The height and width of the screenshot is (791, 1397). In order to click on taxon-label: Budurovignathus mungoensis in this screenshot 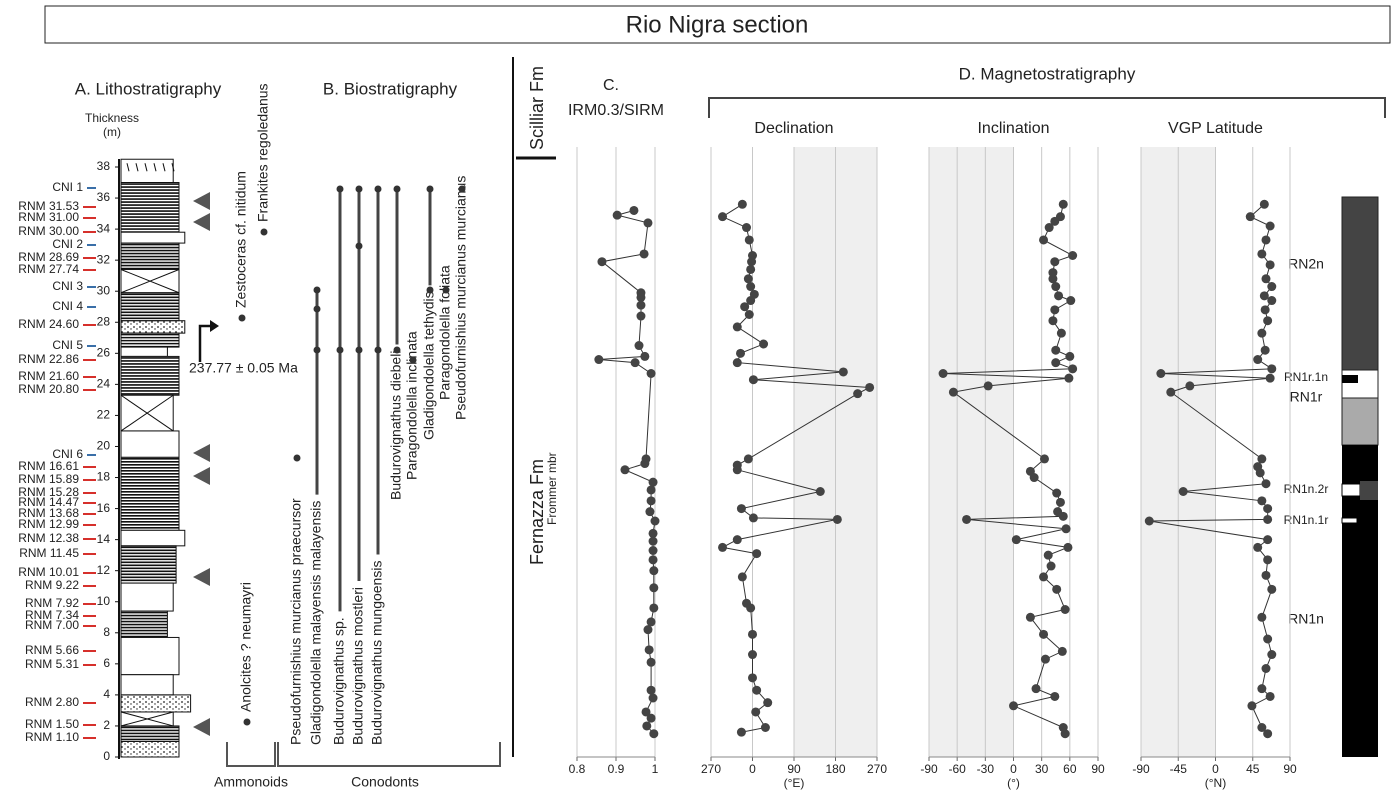, I will do `click(377, 653)`.